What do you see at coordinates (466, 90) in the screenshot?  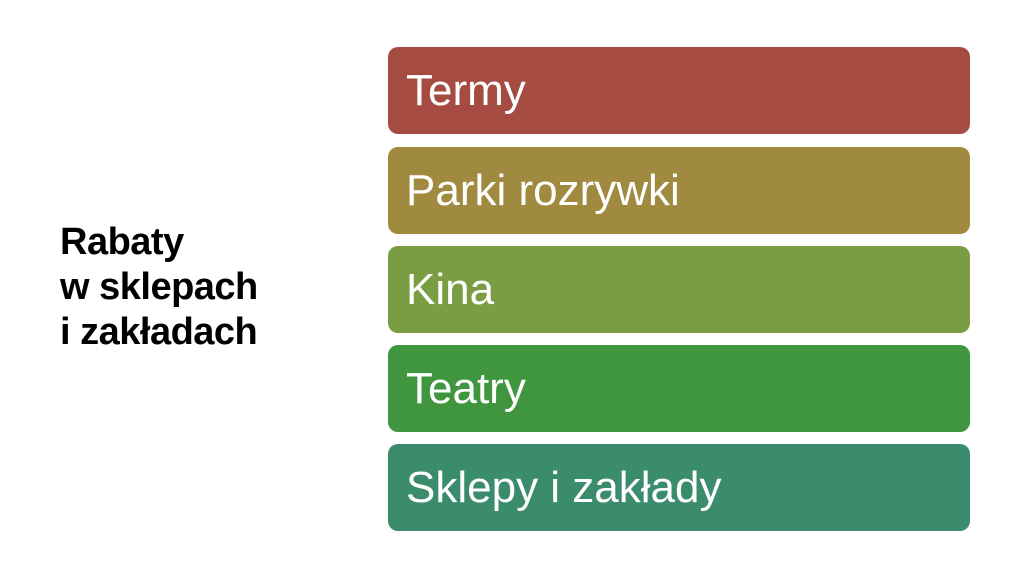 I see `category-label: Termy` at bounding box center [466, 90].